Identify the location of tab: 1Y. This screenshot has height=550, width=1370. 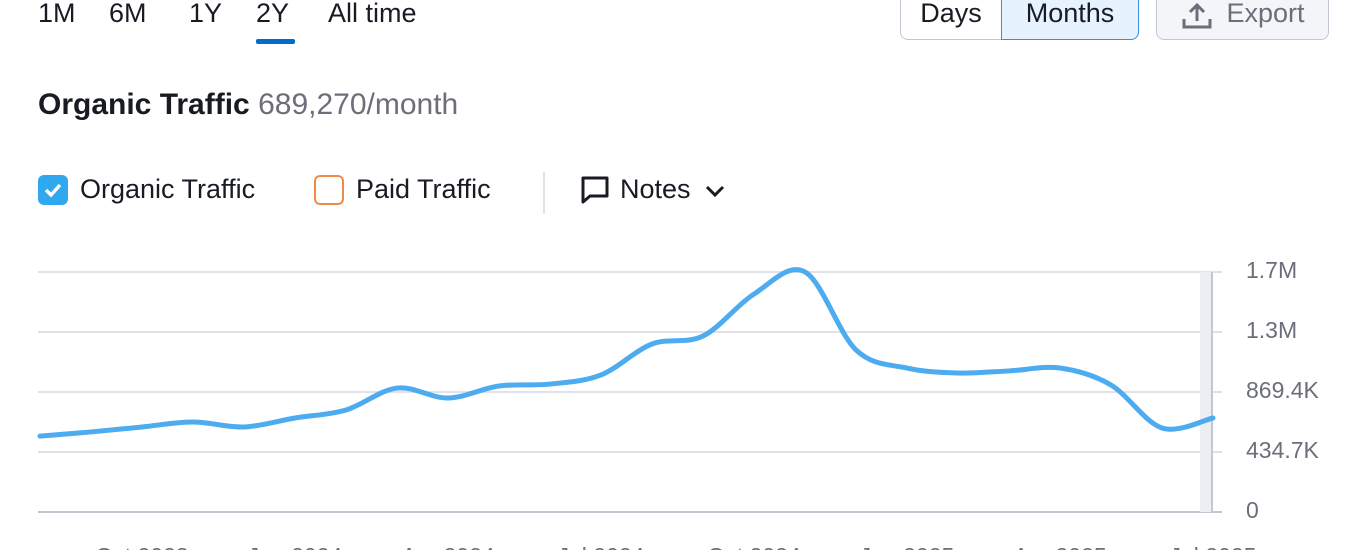
(206, 14).